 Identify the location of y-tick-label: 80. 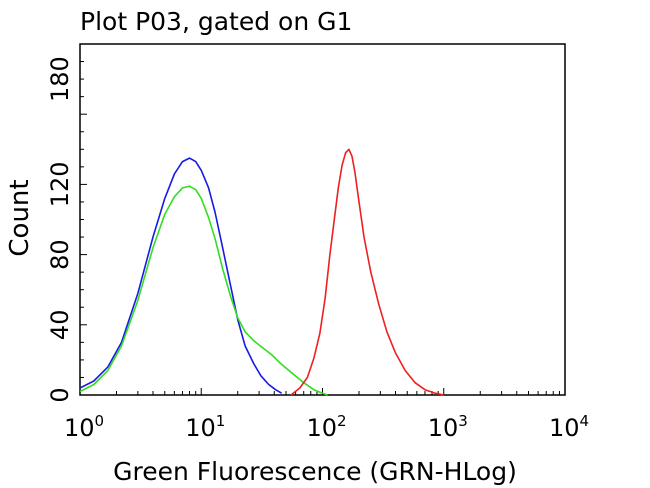
(60, 254).